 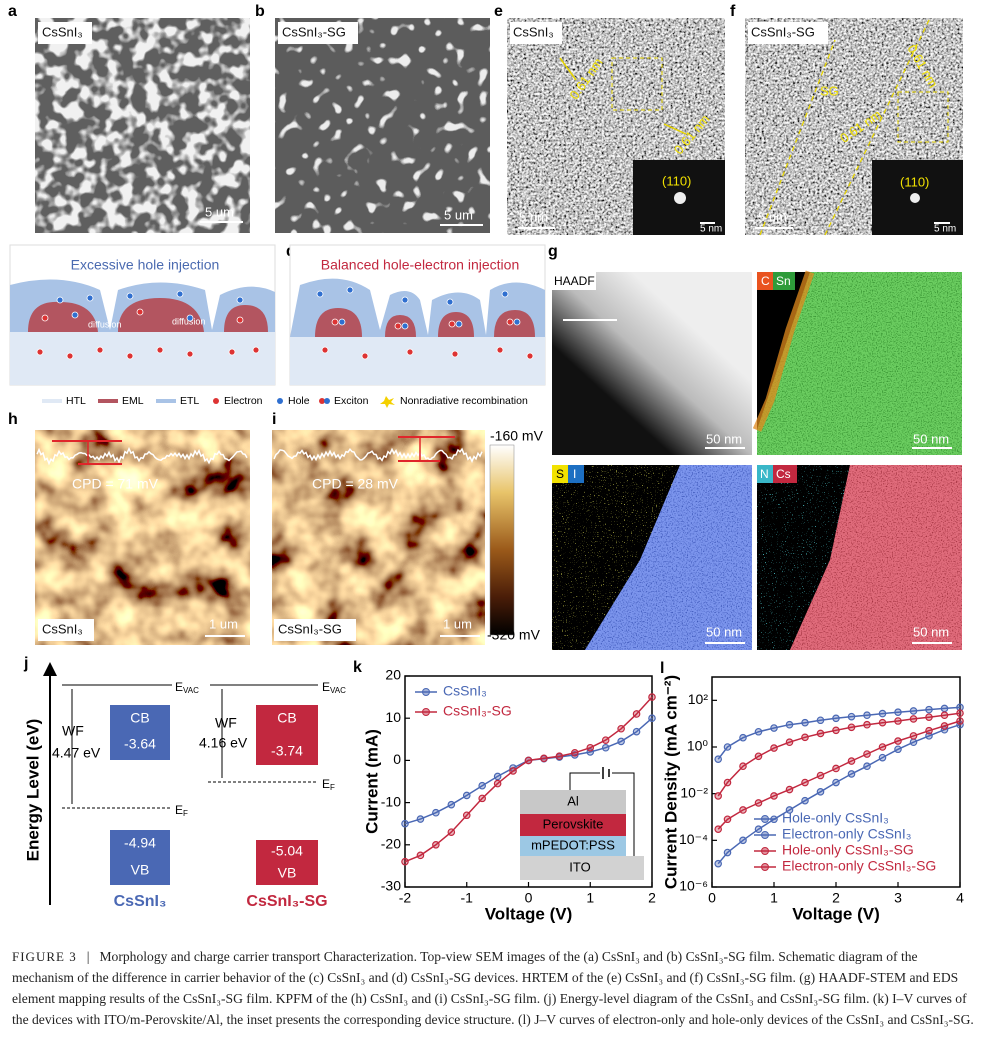 I want to click on panel-letter: k, so click(x=357, y=667).